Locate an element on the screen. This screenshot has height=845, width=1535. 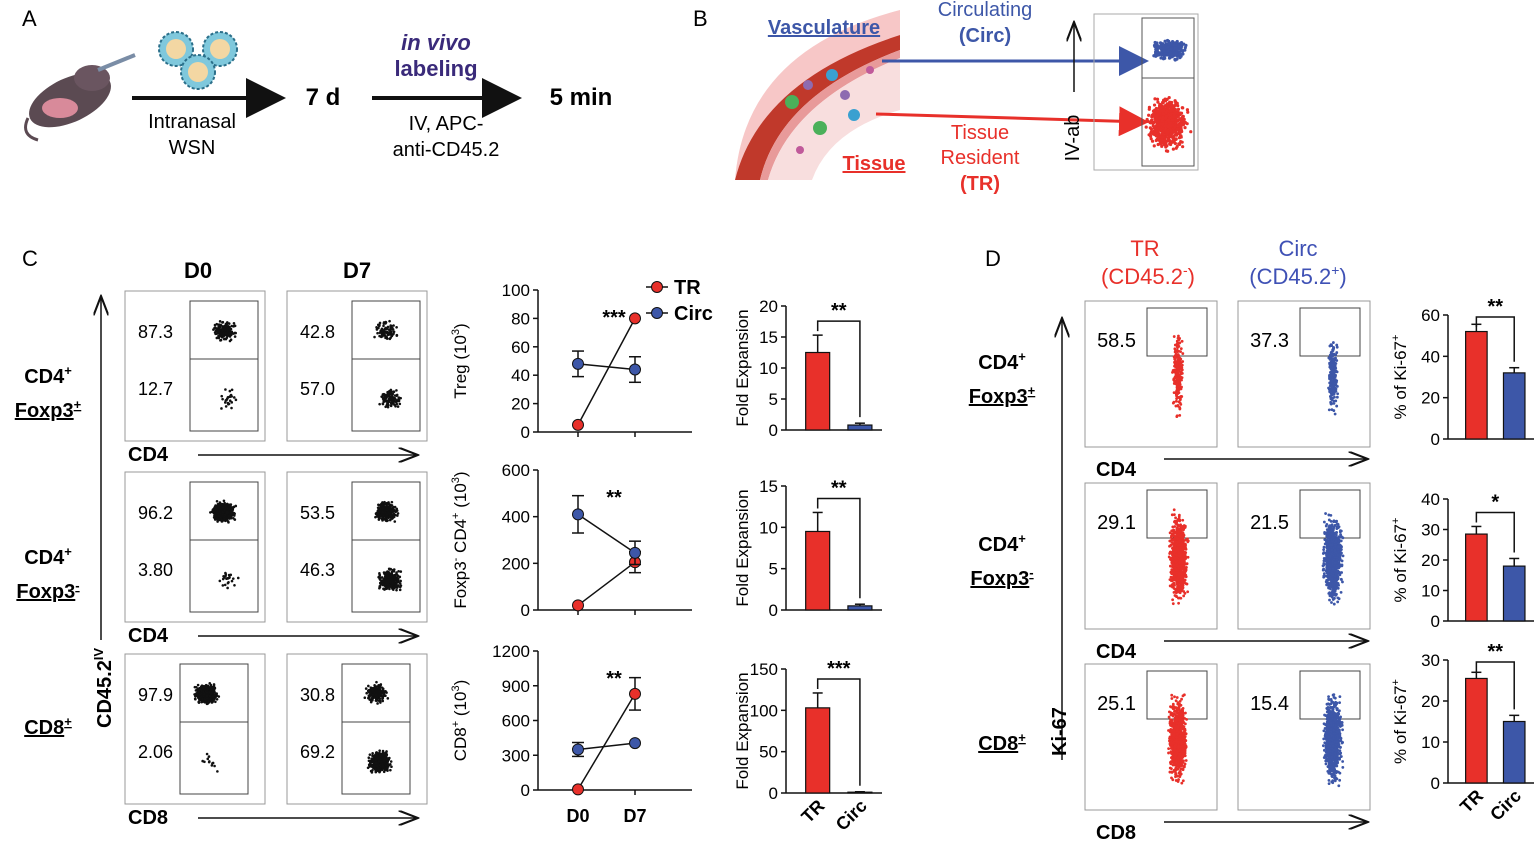
b-circ-cloud is located at coordinates (1170, 50).